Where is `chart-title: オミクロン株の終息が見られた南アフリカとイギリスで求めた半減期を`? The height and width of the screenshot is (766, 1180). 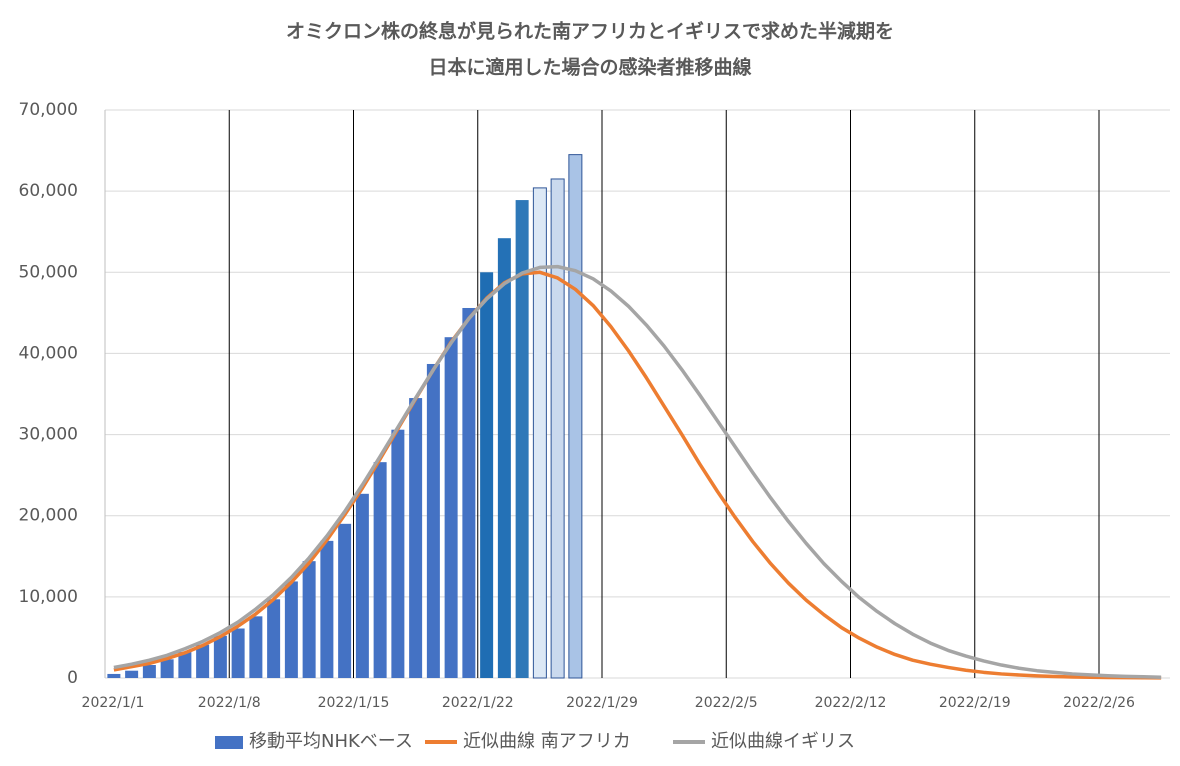
chart-title: オミクロン株の終息が見られた南アフリカとイギリスで求めた半減期を is located at coordinates (590, 31).